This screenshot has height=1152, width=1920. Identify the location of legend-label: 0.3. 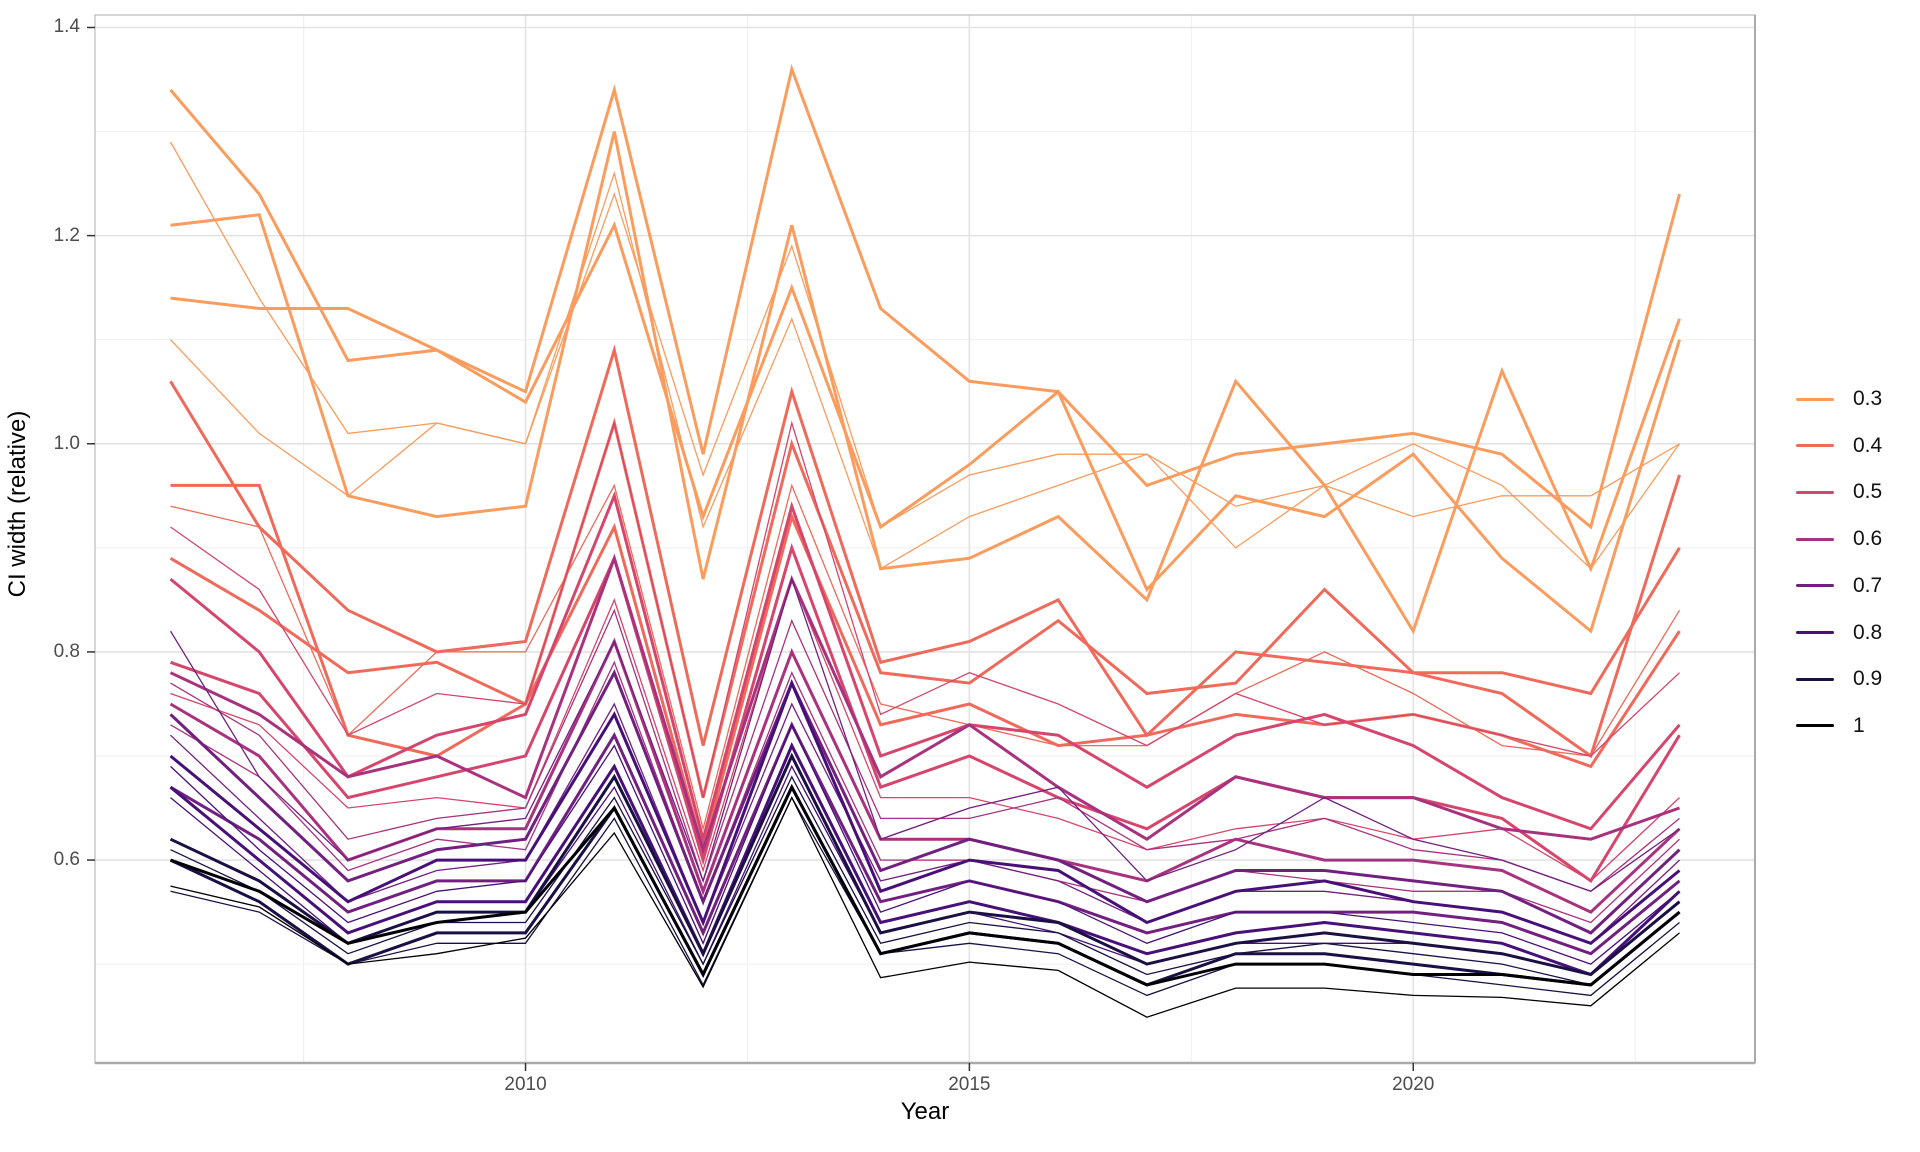
(1868, 398).